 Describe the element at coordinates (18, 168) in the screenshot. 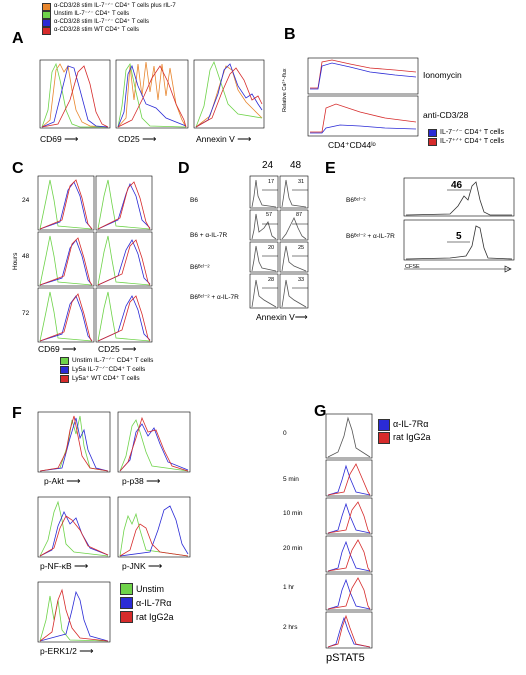

I see `panel-c-letter: C` at that location.